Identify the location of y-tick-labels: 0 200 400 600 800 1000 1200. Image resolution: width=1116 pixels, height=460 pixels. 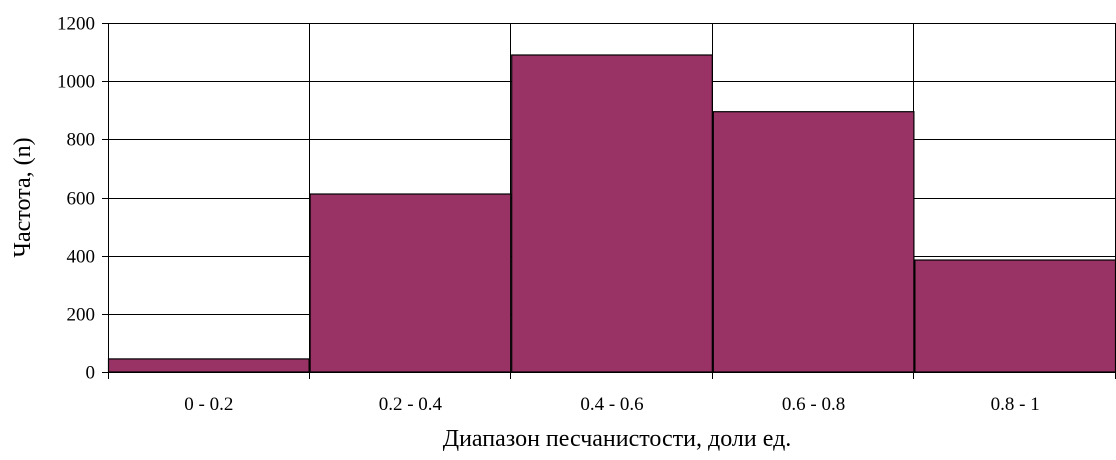
(76, 199).